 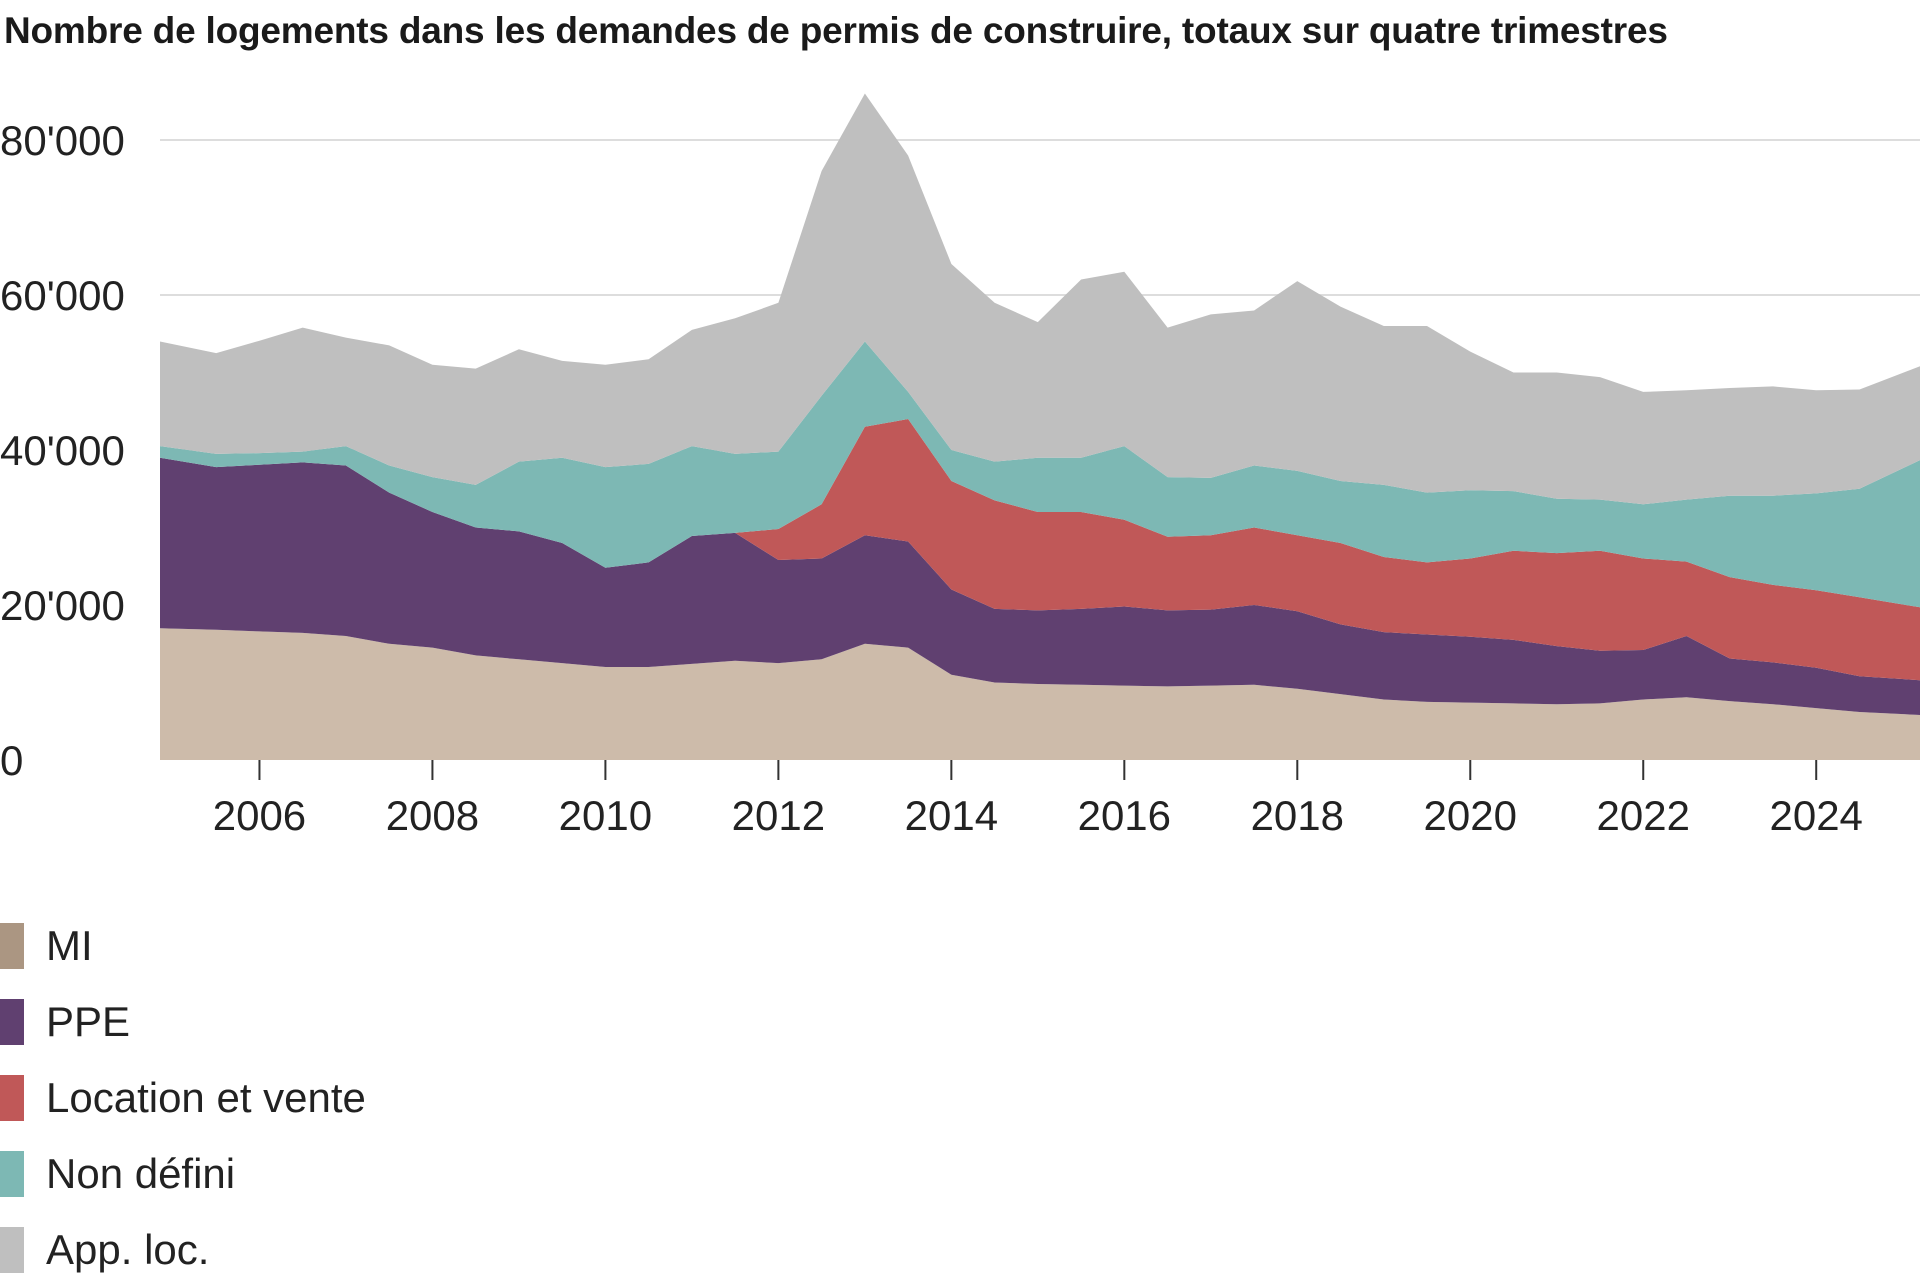 I want to click on legend-swatch-mi, so click(x=12, y=946).